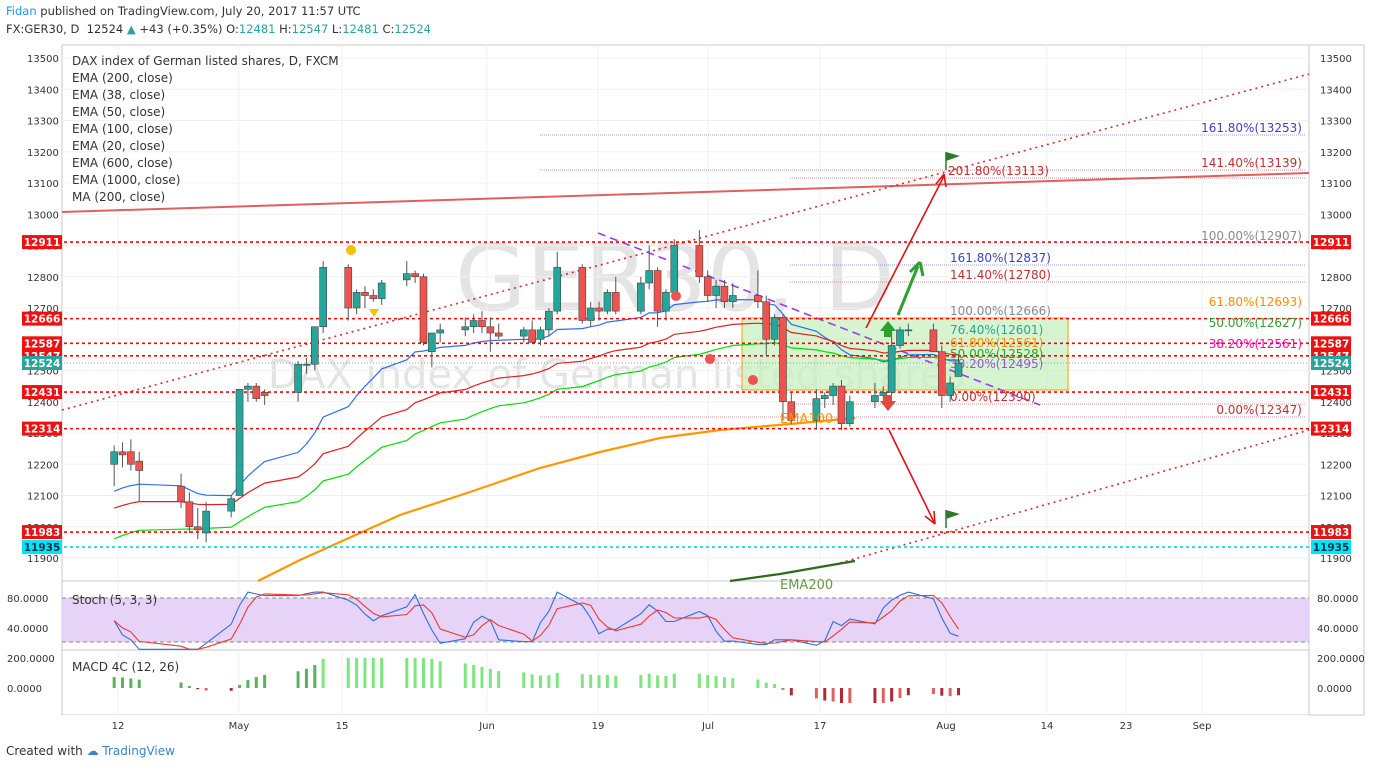 The image size is (1373, 770). What do you see at coordinates (24, 689) in the screenshot?
I see `macd-left-tick-0: 0.0000` at bounding box center [24, 689].